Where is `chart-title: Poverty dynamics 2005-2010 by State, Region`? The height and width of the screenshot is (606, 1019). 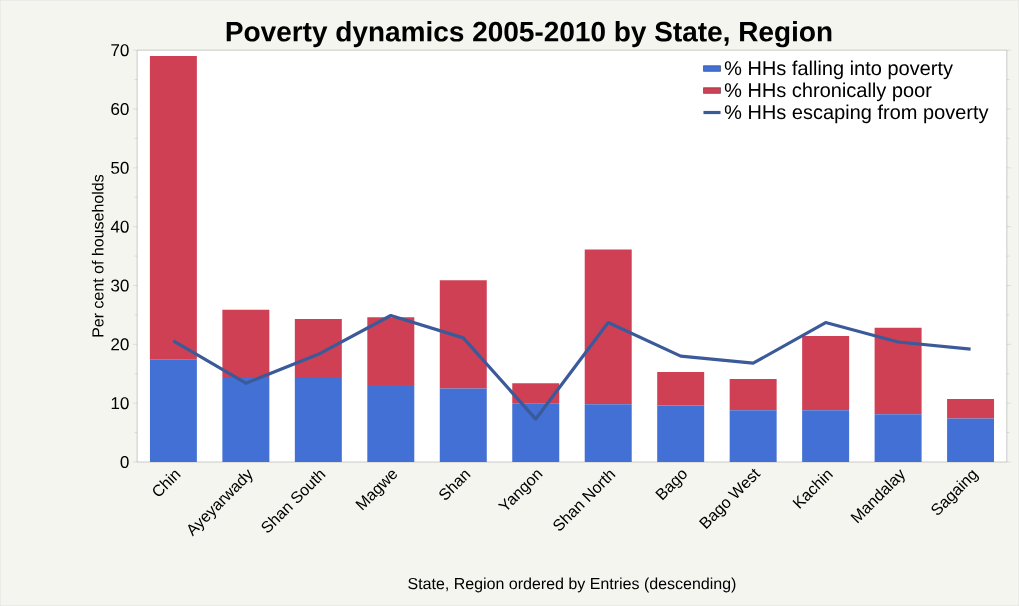 chart-title: Poverty dynamics 2005-2010 by State, Region is located at coordinates (529, 34).